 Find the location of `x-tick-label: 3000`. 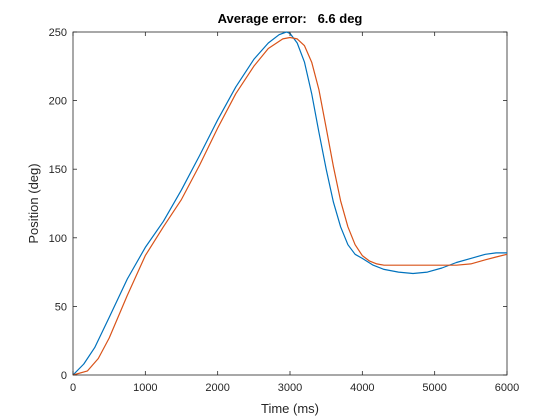

x-tick-label: 3000 is located at coordinates (290, 388).